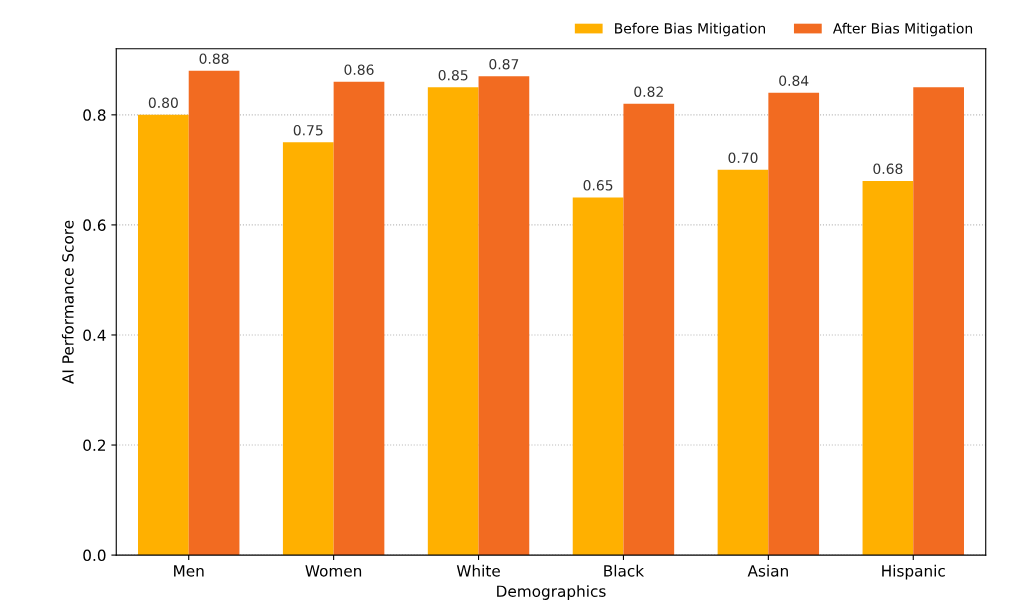 Image resolution: width=1011 pixels, height=610 pixels. Describe the element at coordinates (189, 571) in the screenshot. I see `x-tick-label: Men` at that location.